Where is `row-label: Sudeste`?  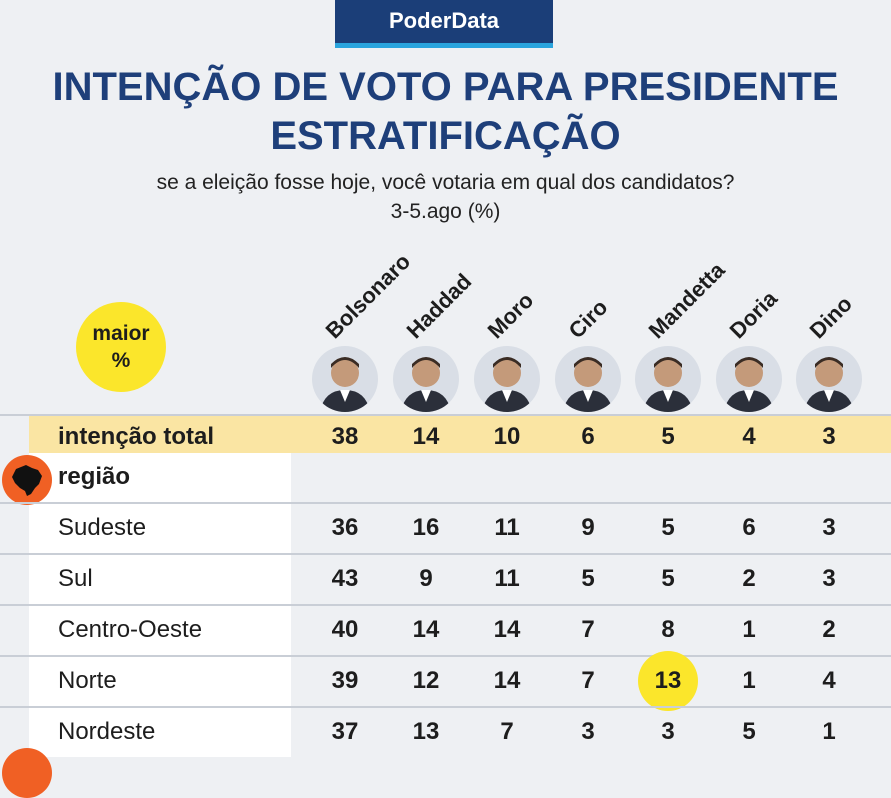 row-label: Sudeste is located at coordinates (102, 527).